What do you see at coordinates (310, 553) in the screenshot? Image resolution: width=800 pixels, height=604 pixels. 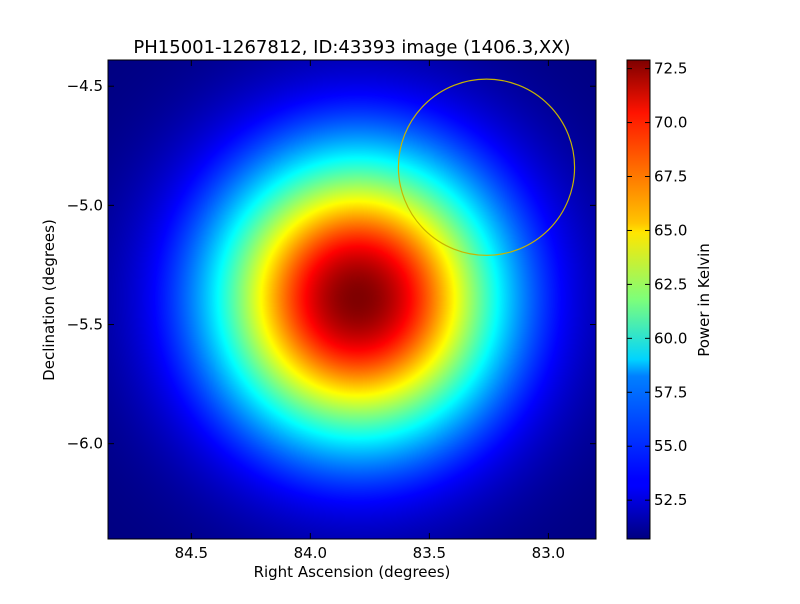 I see `x-tick-label: 84.0` at bounding box center [310, 553].